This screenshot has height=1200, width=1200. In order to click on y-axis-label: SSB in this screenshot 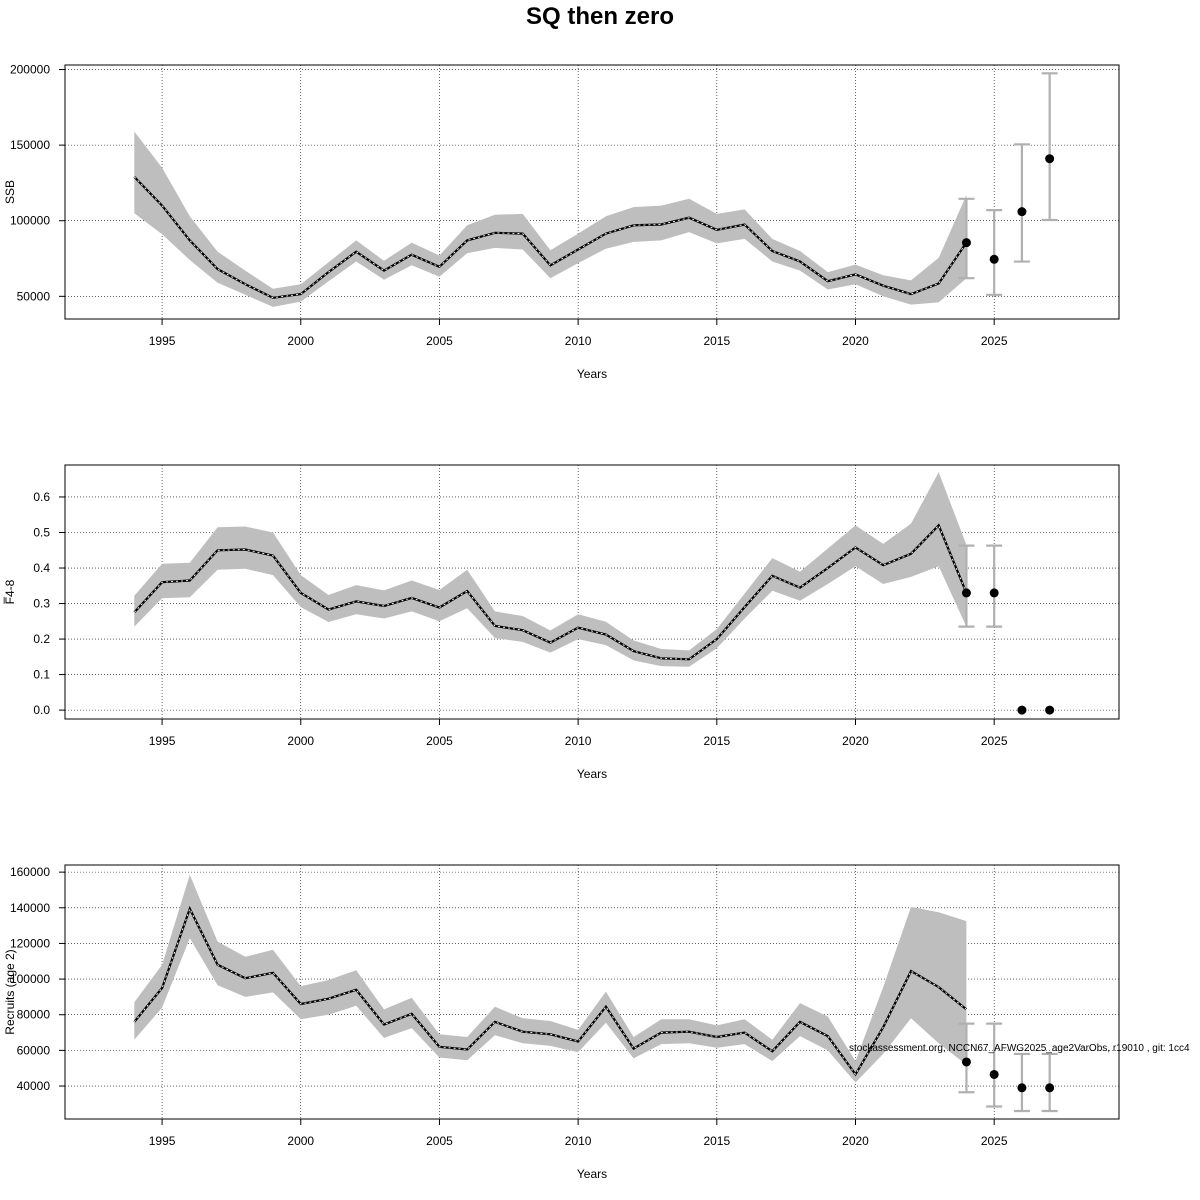, I will do `click(10, 192)`.